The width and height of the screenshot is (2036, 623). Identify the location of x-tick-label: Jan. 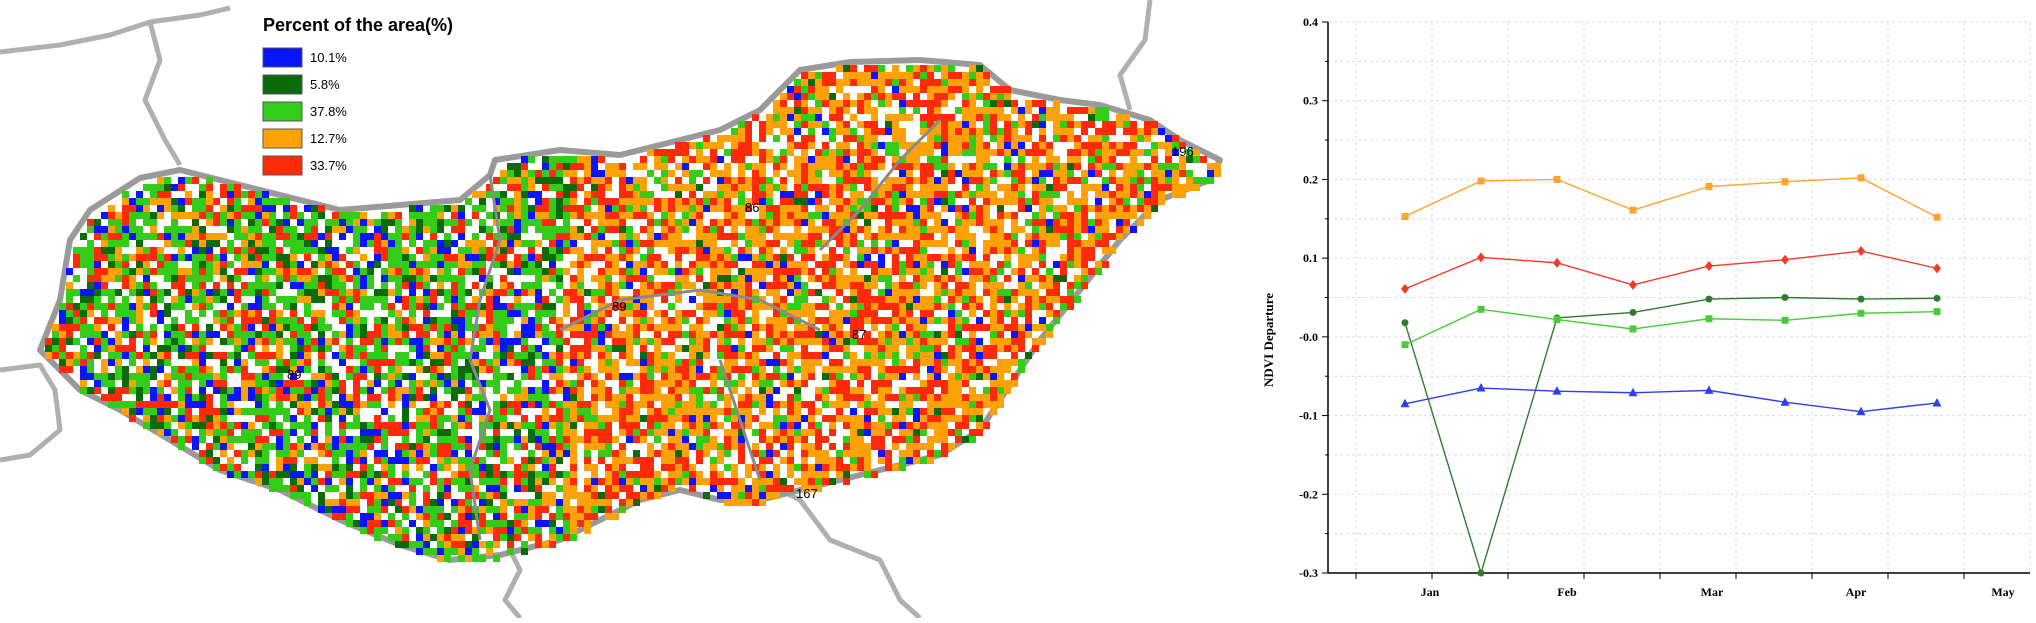
(1430, 592).